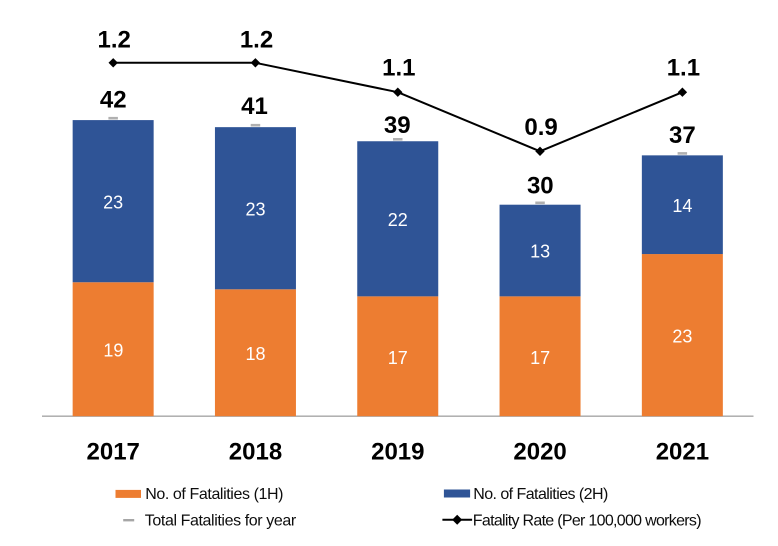  What do you see at coordinates (255, 354) in the screenshot?
I see `svg-text: 18` at bounding box center [255, 354].